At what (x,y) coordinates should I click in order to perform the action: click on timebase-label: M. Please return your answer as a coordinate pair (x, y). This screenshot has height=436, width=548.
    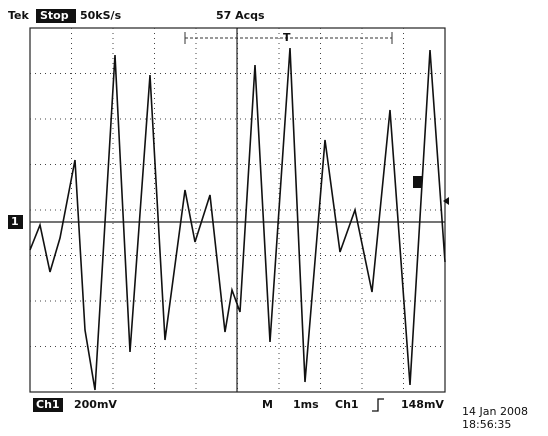
    Looking at the image, I should click on (267, 404).